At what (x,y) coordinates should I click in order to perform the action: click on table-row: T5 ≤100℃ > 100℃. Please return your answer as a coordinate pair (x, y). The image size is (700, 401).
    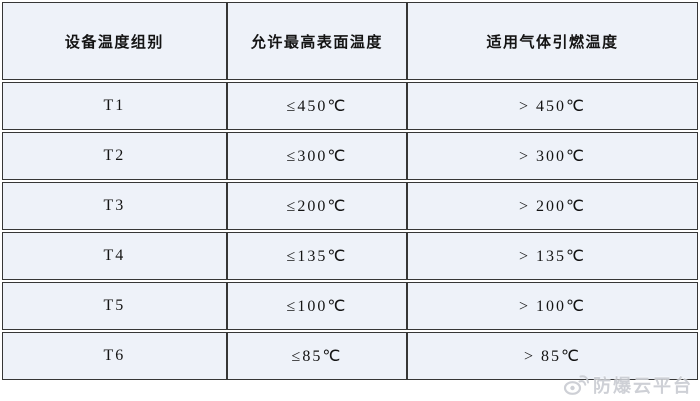
    Looking at the image, I should click on (350, 306).